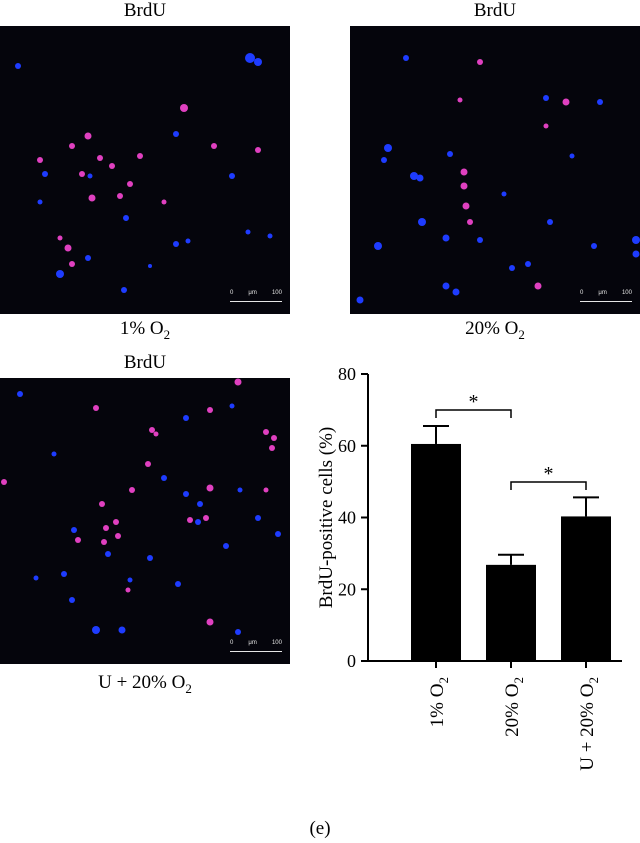 The width and height of the screenshot is (640, 843). I want to click on panel-3-title: BrdU, so click(145, 362).